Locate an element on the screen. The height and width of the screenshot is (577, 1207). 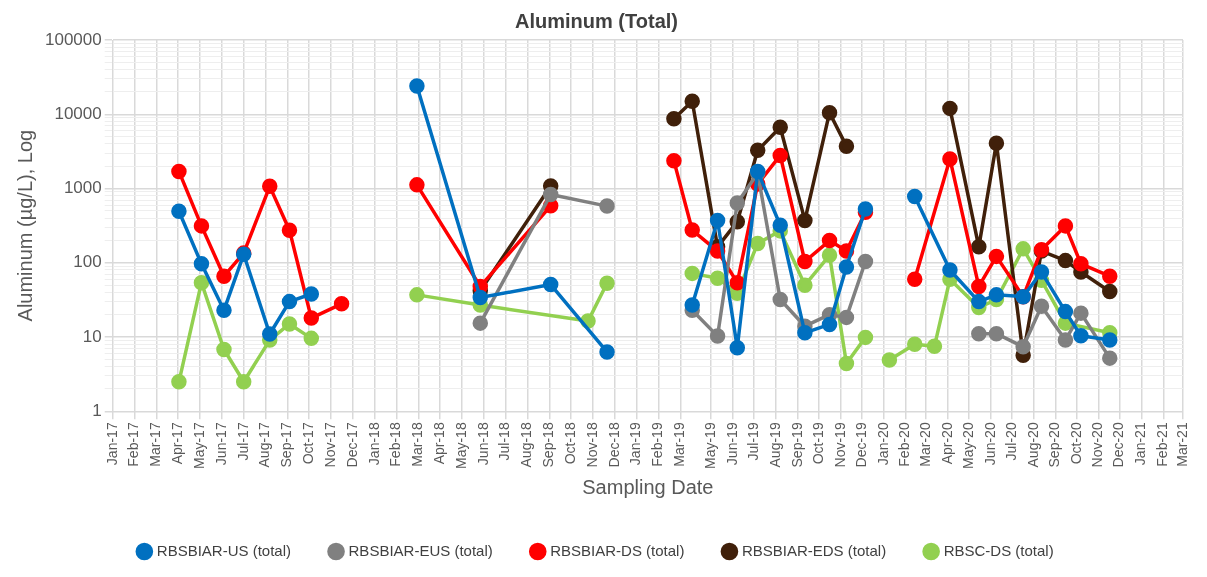
chart-title: Aluminum (Total) is located at coordinates (596, 20).